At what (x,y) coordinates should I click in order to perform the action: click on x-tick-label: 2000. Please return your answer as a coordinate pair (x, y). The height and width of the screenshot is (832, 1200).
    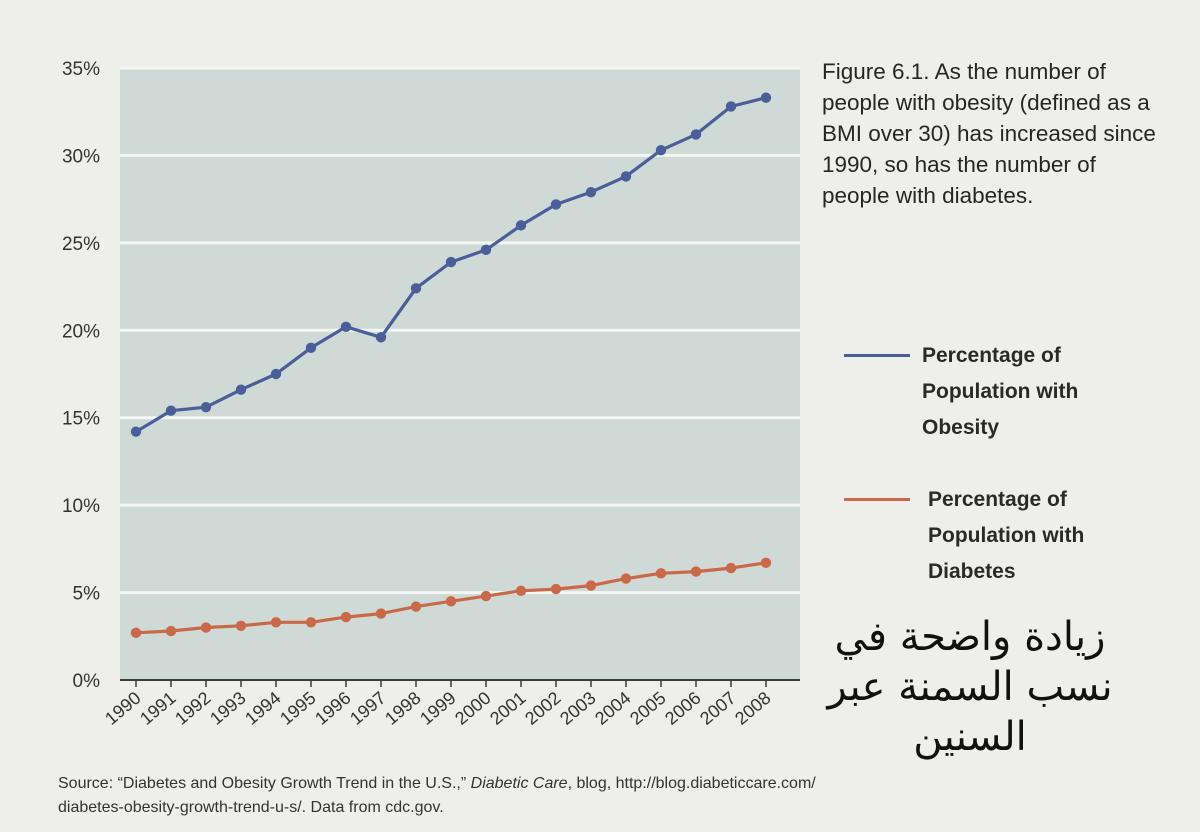
    Looking at the image, I should click on (473, 708).